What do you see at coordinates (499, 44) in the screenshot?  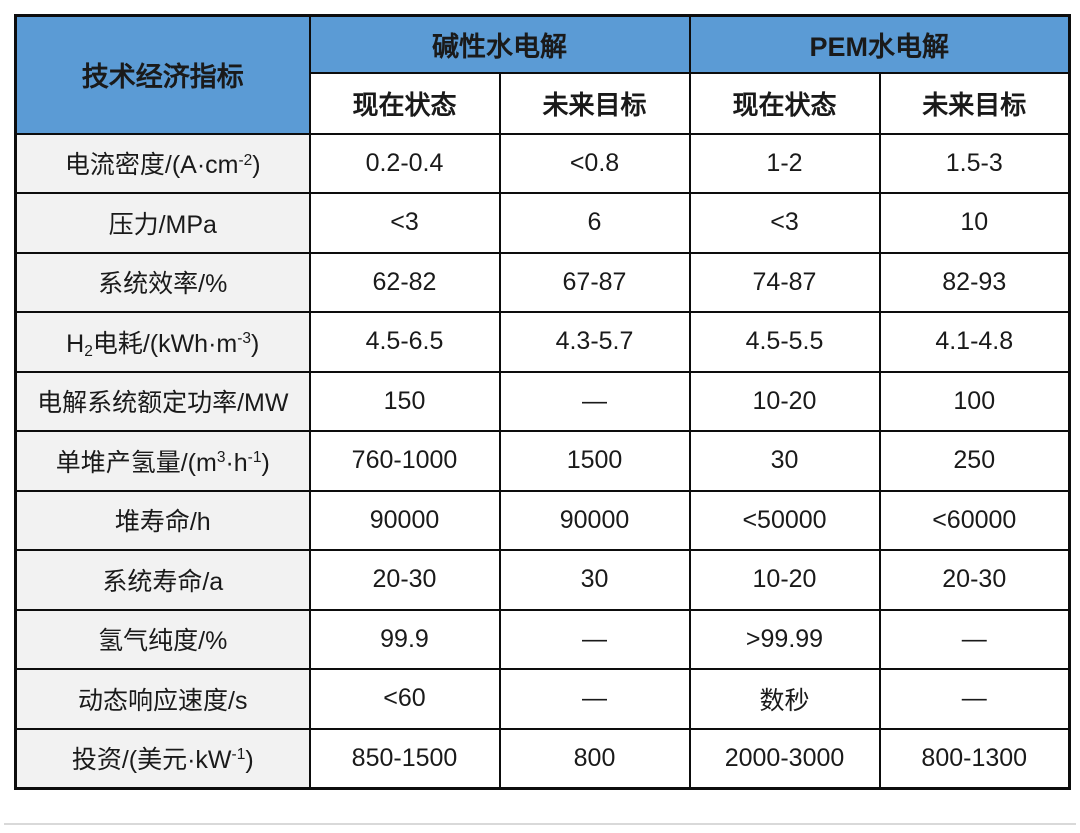 I see `group-header-alkaline: 碱性水电解` at bounding box center [499, 44].